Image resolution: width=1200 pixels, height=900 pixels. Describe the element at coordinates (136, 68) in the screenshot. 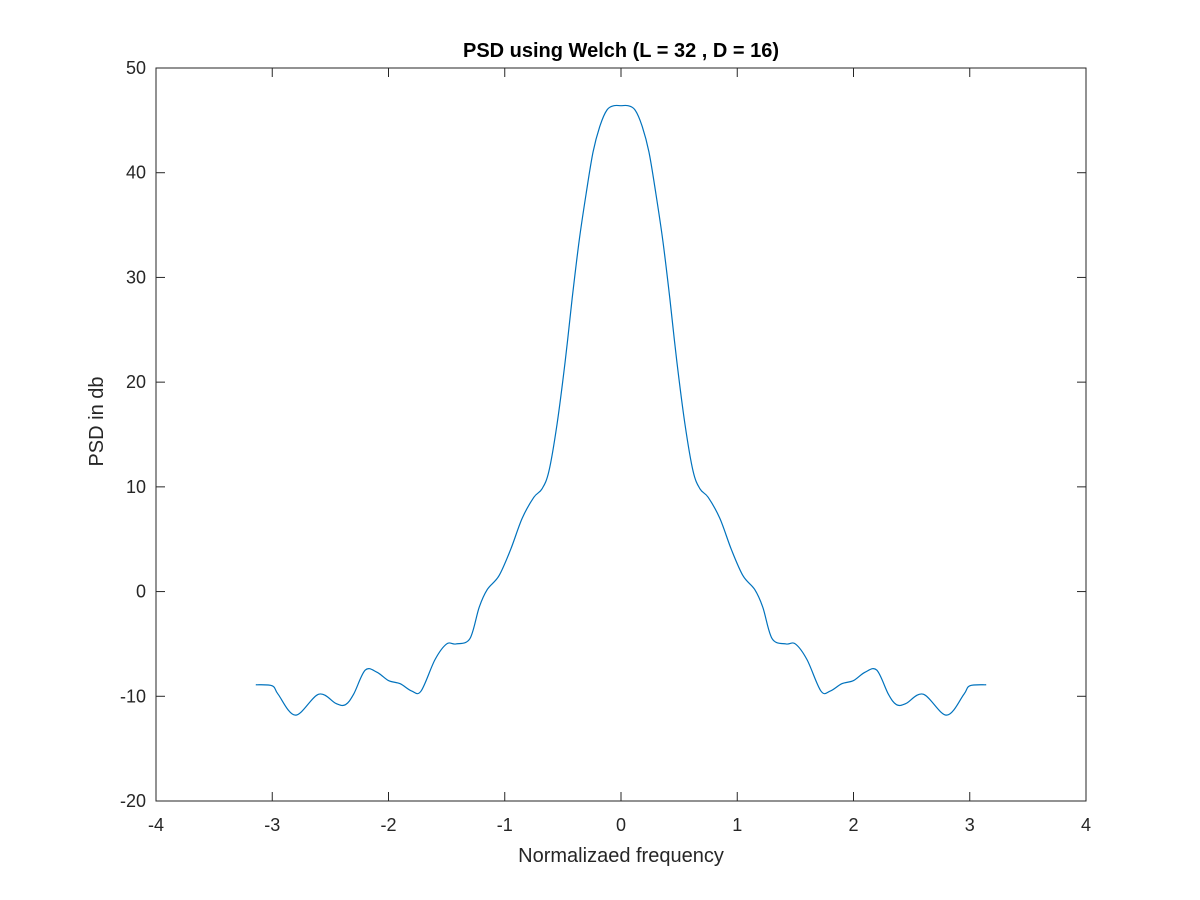

I see `y-tick-label: 50` at that location.